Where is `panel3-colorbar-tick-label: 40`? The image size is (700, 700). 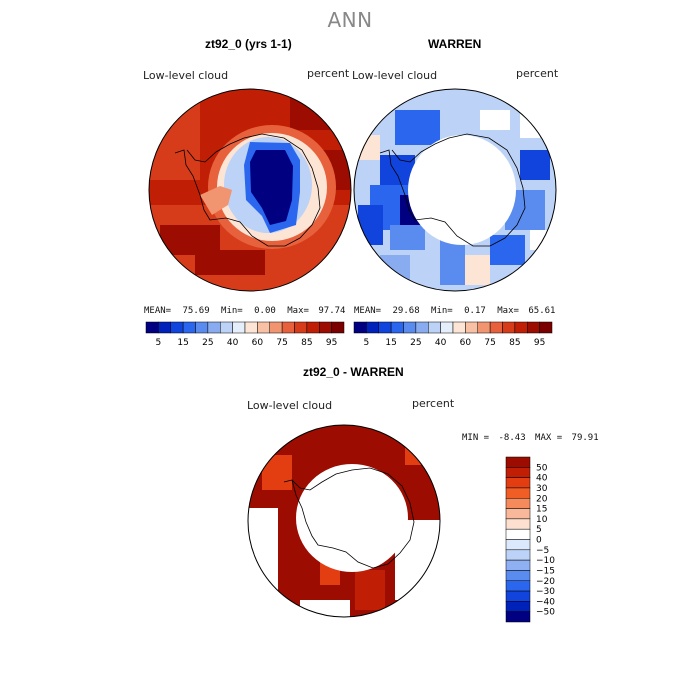
panel3-colorbar-tick-label: 40 is located at coordinates (542, 479).